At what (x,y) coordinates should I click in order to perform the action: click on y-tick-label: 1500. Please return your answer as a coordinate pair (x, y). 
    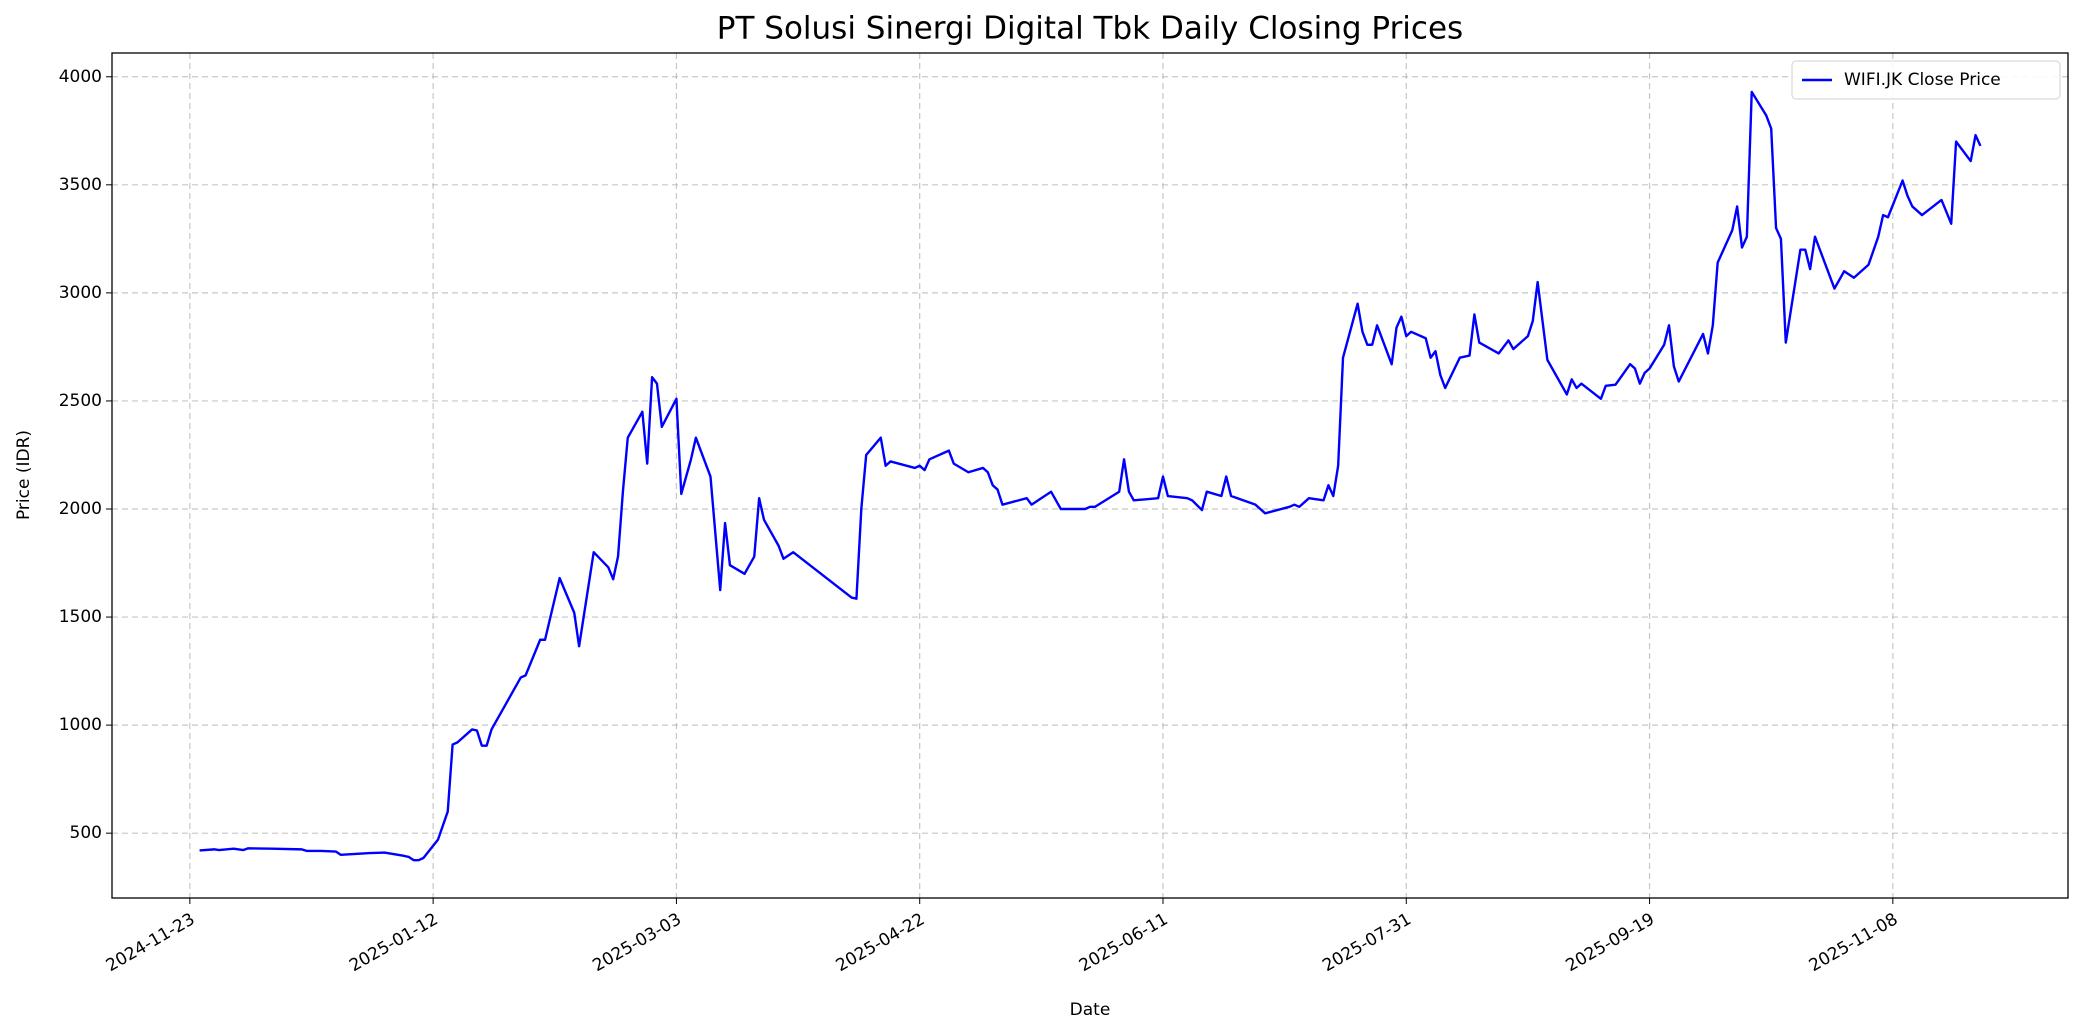
    Looking at the image, I should click on (80, 617).